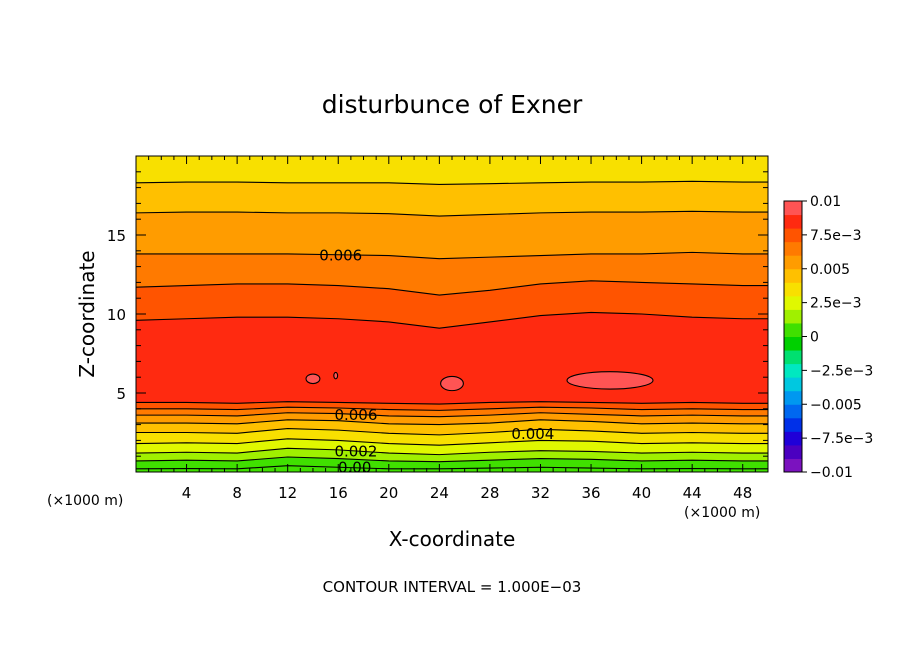 This screenshot has width=904, height=654. I want to click on colorbar-tick-label-4: 0, so click(814, 338).